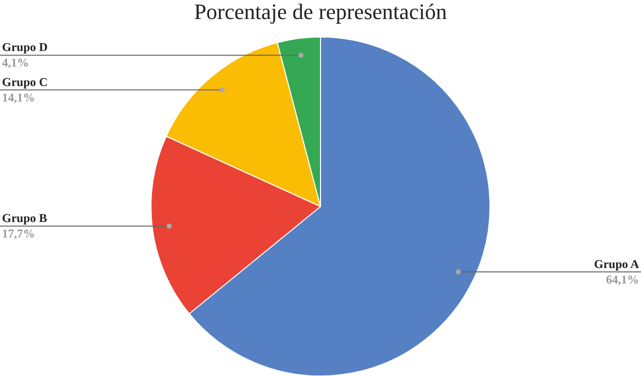 This screenshot has width=641, height=376. Describe the element at coordinates (623, 279) in the screenshot. I see `data-label: 64,1%` at that location.